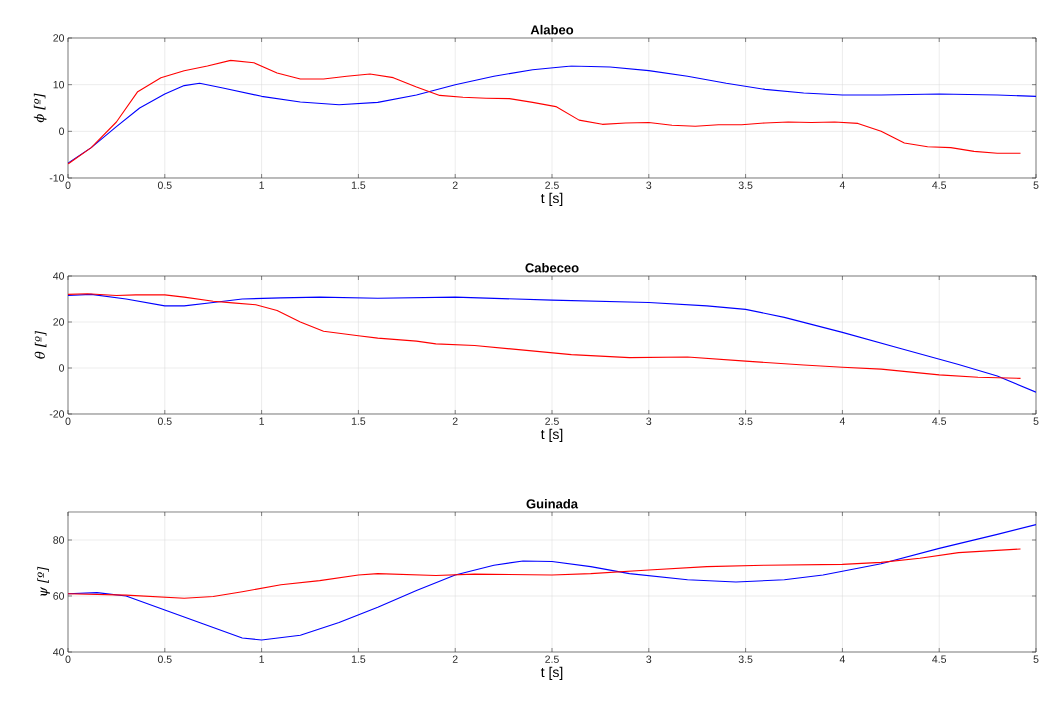  Describe the element at coordinates (57, 414) in the screenshot. I see `y-tick-label: -20` at that location.